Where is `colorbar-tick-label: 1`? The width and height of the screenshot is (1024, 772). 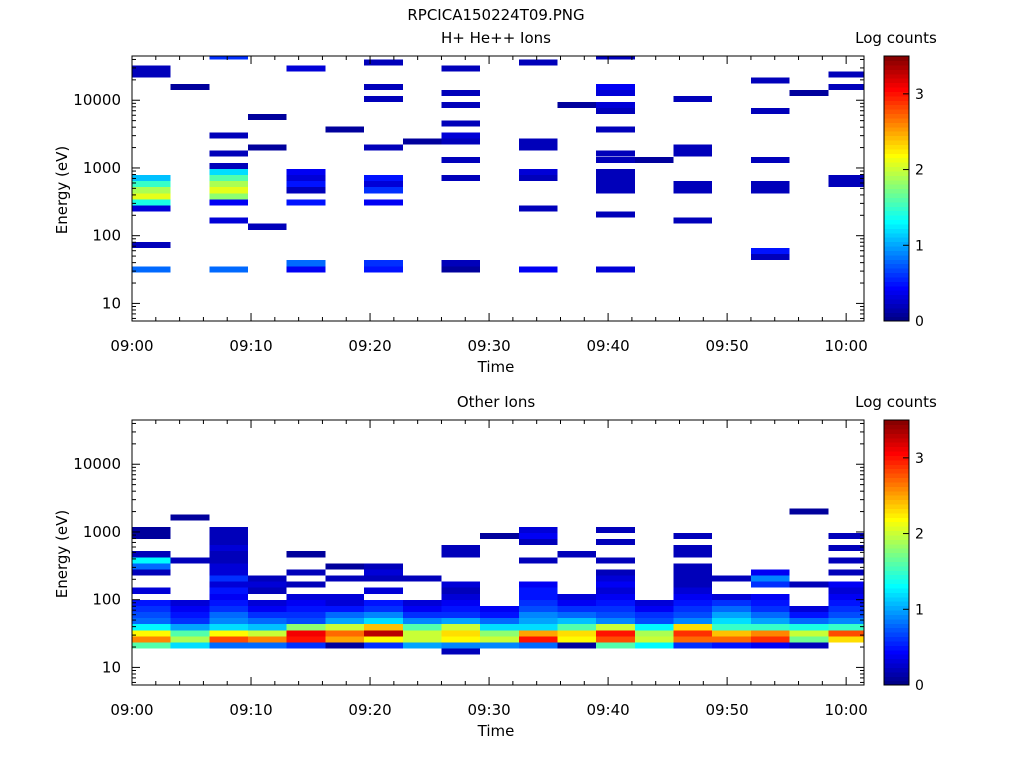
colorbar-tick-label: 1 is located at coordinates (919, 610).